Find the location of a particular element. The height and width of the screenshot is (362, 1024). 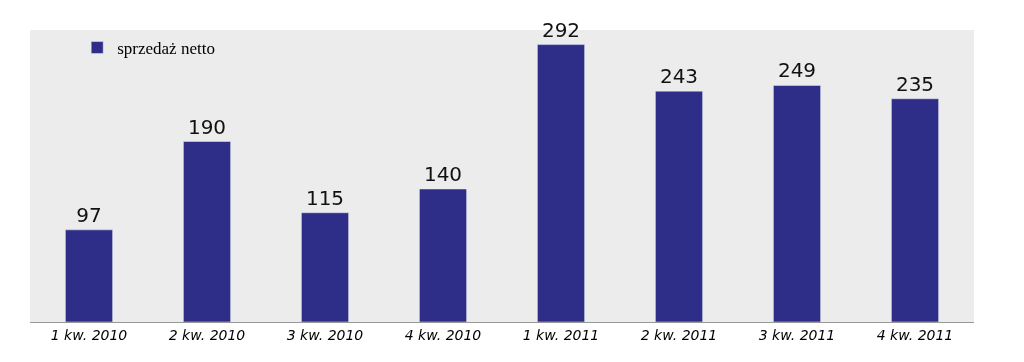

x-tick-label: 2 kw. 2010 is located at coordinates (207, 334).